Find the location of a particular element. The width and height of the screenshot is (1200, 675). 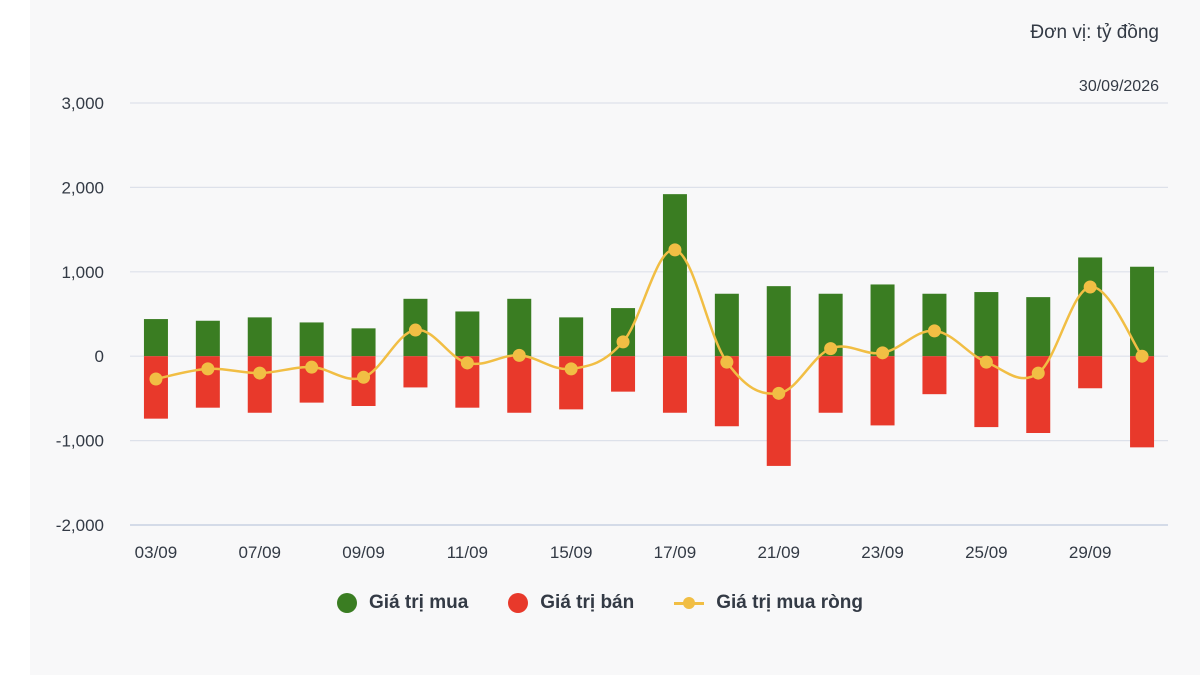

legend-item-buy: Giá trị mua is located at coordinates (402, 603).